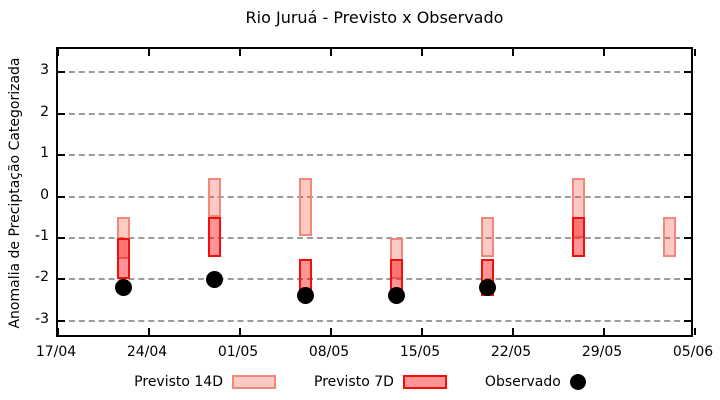 This screenshot has height=400, width=720. Describe the element at coordinates (56, 352) in the screenshot. I see `x-tick-label: 17/04` at that location.